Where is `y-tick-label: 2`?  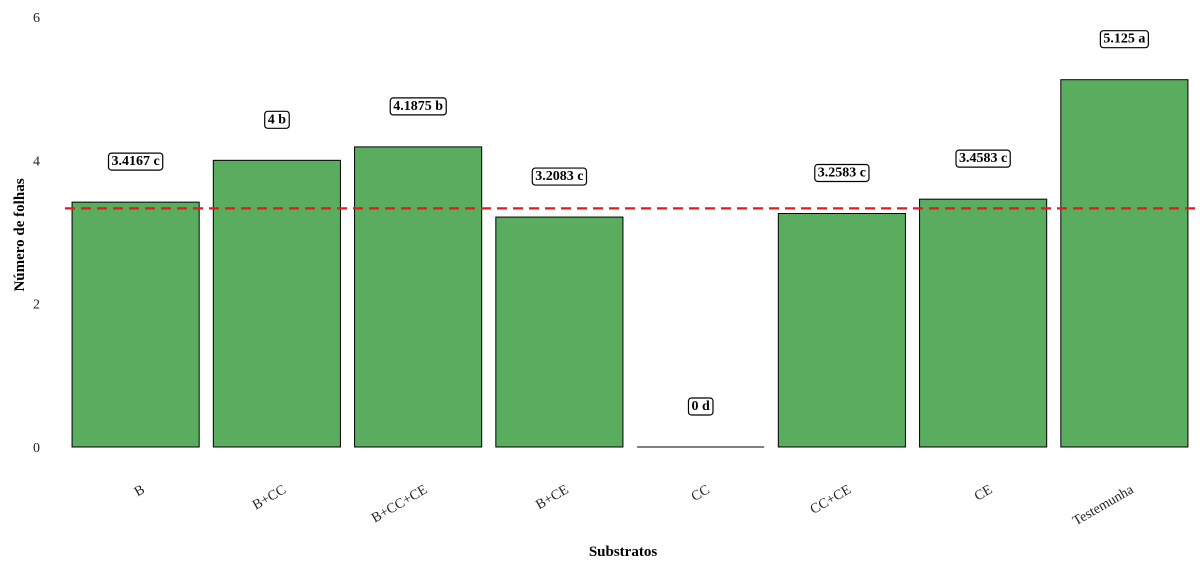
y-tick-label: 2 is located at coordinates (36, 305).